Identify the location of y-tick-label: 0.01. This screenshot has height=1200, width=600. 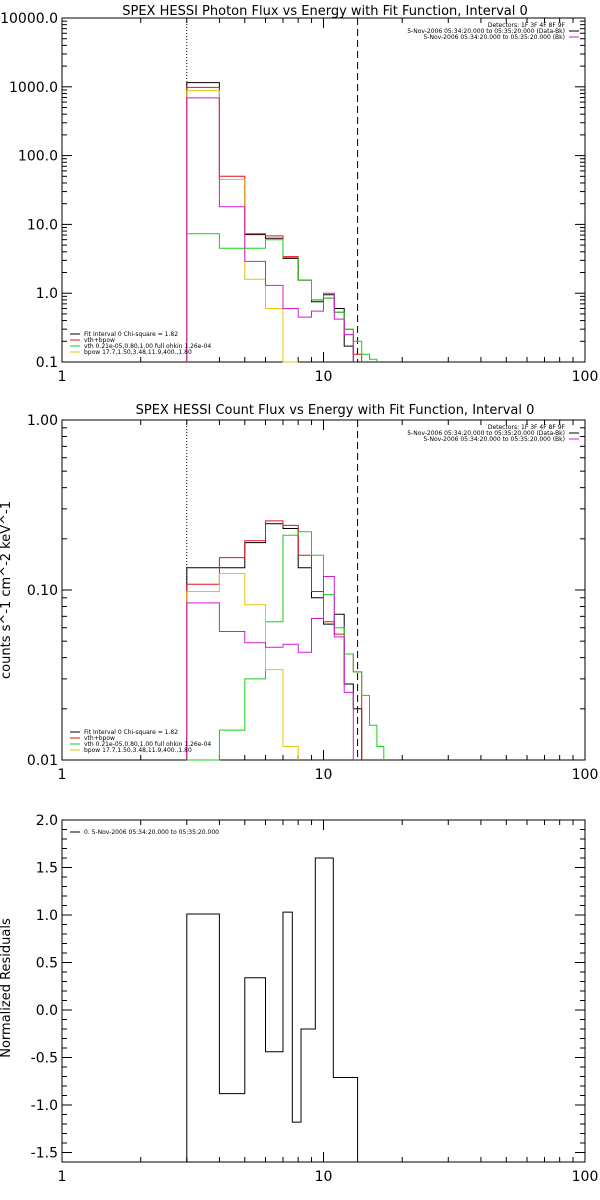
(42, 761).